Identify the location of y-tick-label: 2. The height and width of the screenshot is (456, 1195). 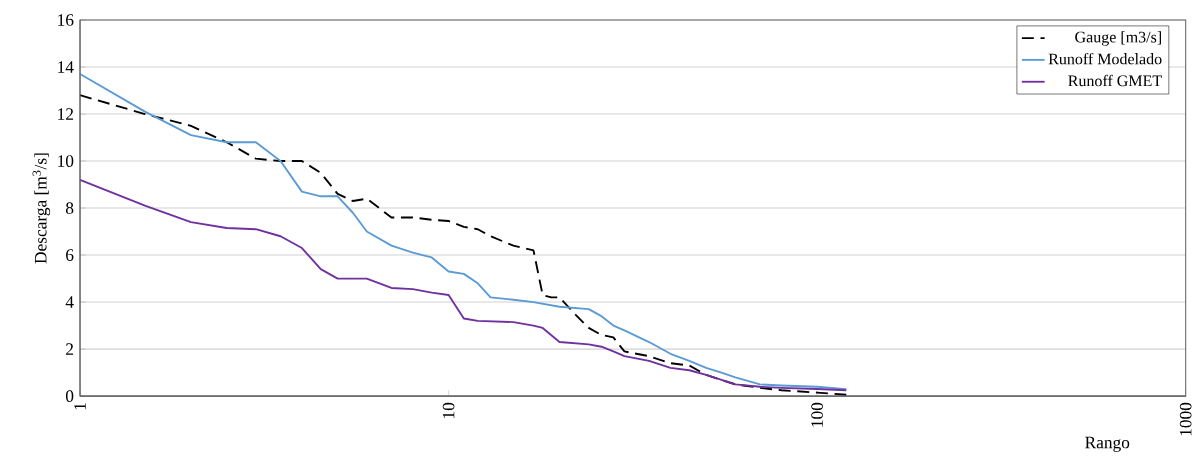
(70, 349).